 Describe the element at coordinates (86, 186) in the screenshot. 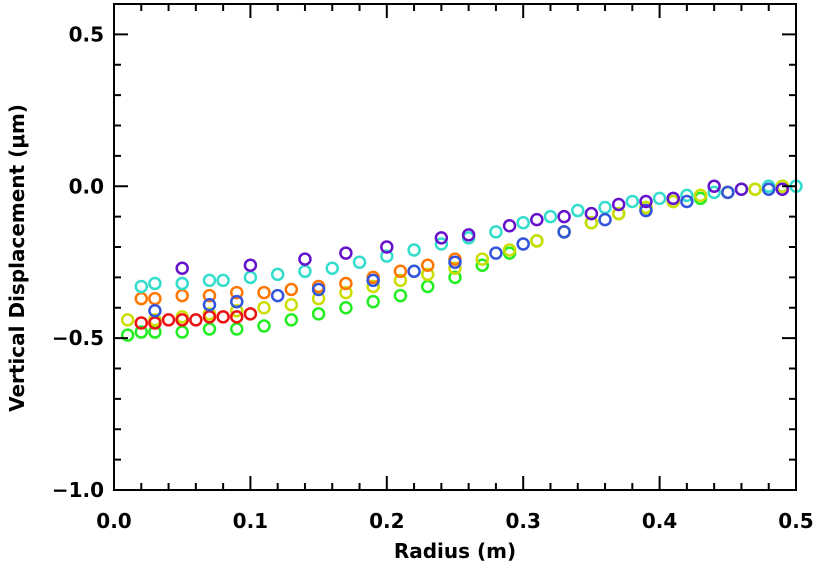

I see `y-tick-label: 0.0` at that location.